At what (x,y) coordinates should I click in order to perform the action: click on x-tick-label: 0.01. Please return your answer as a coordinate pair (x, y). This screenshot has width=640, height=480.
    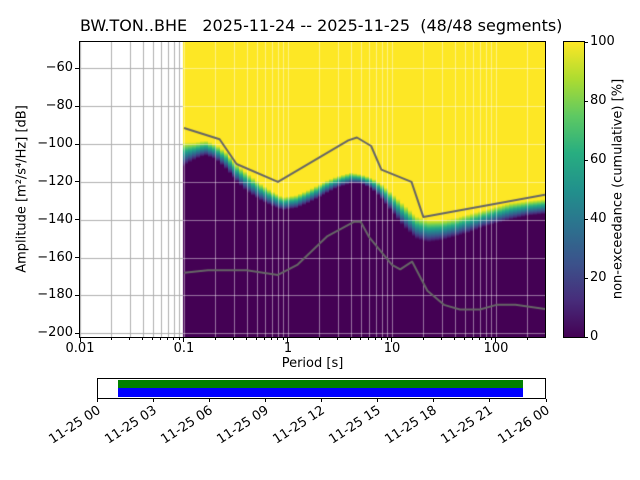
    Looking at the image, I should click on (80, 348).